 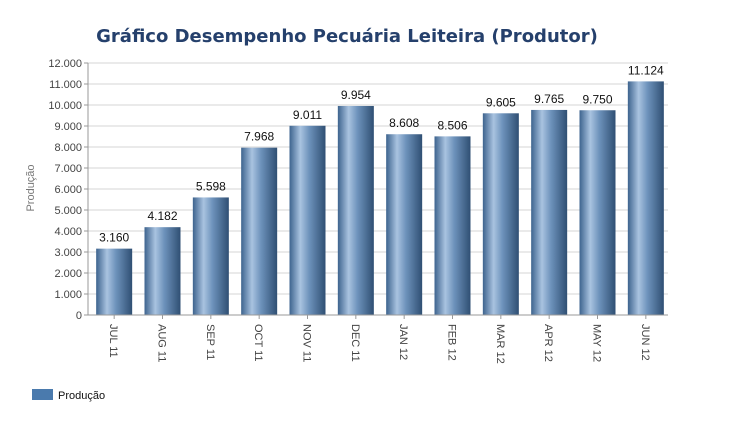 What do you see at coordinates (113, 341) in the screenshot?
I see `x-tick-label: JUL 11` at bounding box center [113, 341].